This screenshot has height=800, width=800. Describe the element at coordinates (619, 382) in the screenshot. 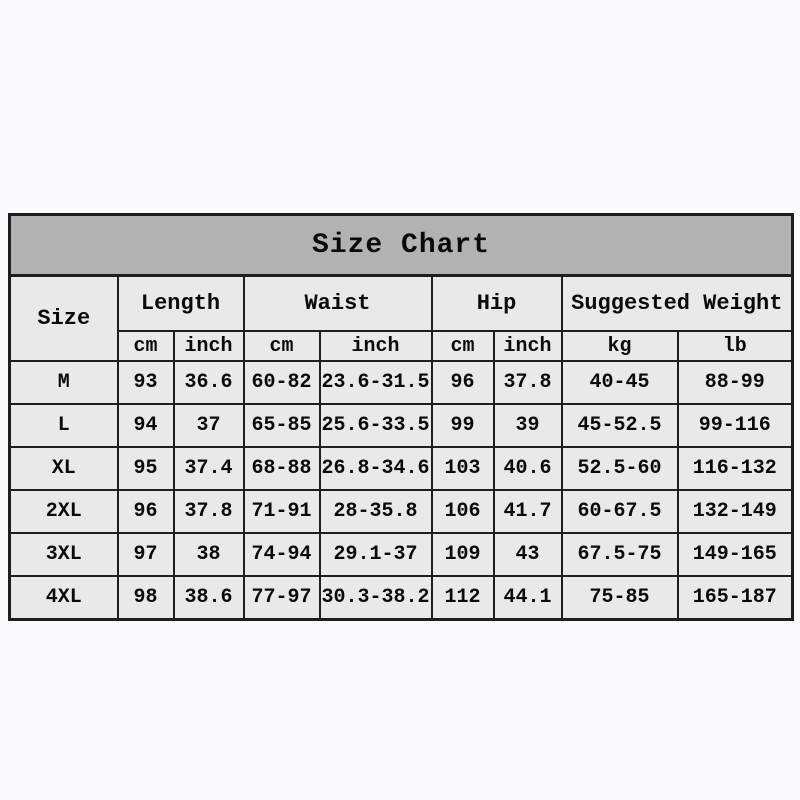

I see `cell-weight-kg: 40-45` at that location.